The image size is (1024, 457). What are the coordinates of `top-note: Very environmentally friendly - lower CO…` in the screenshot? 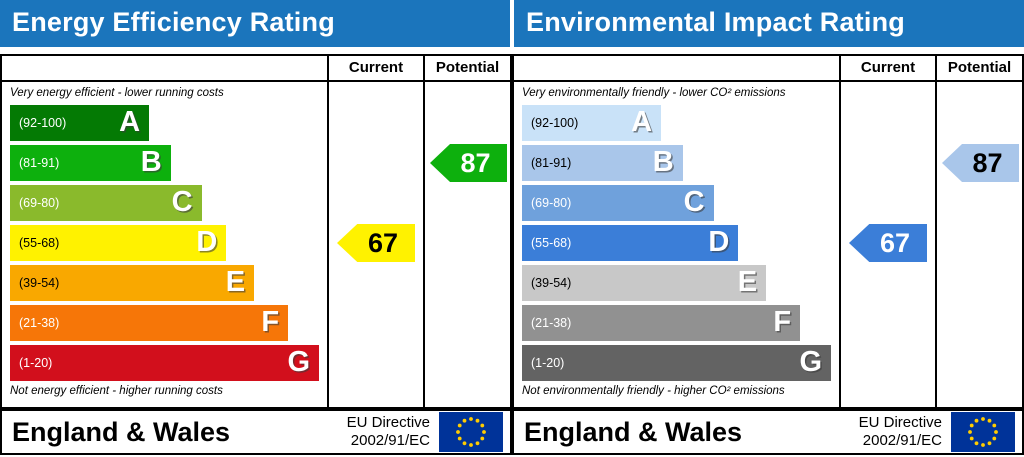 It's located at (654, 93).